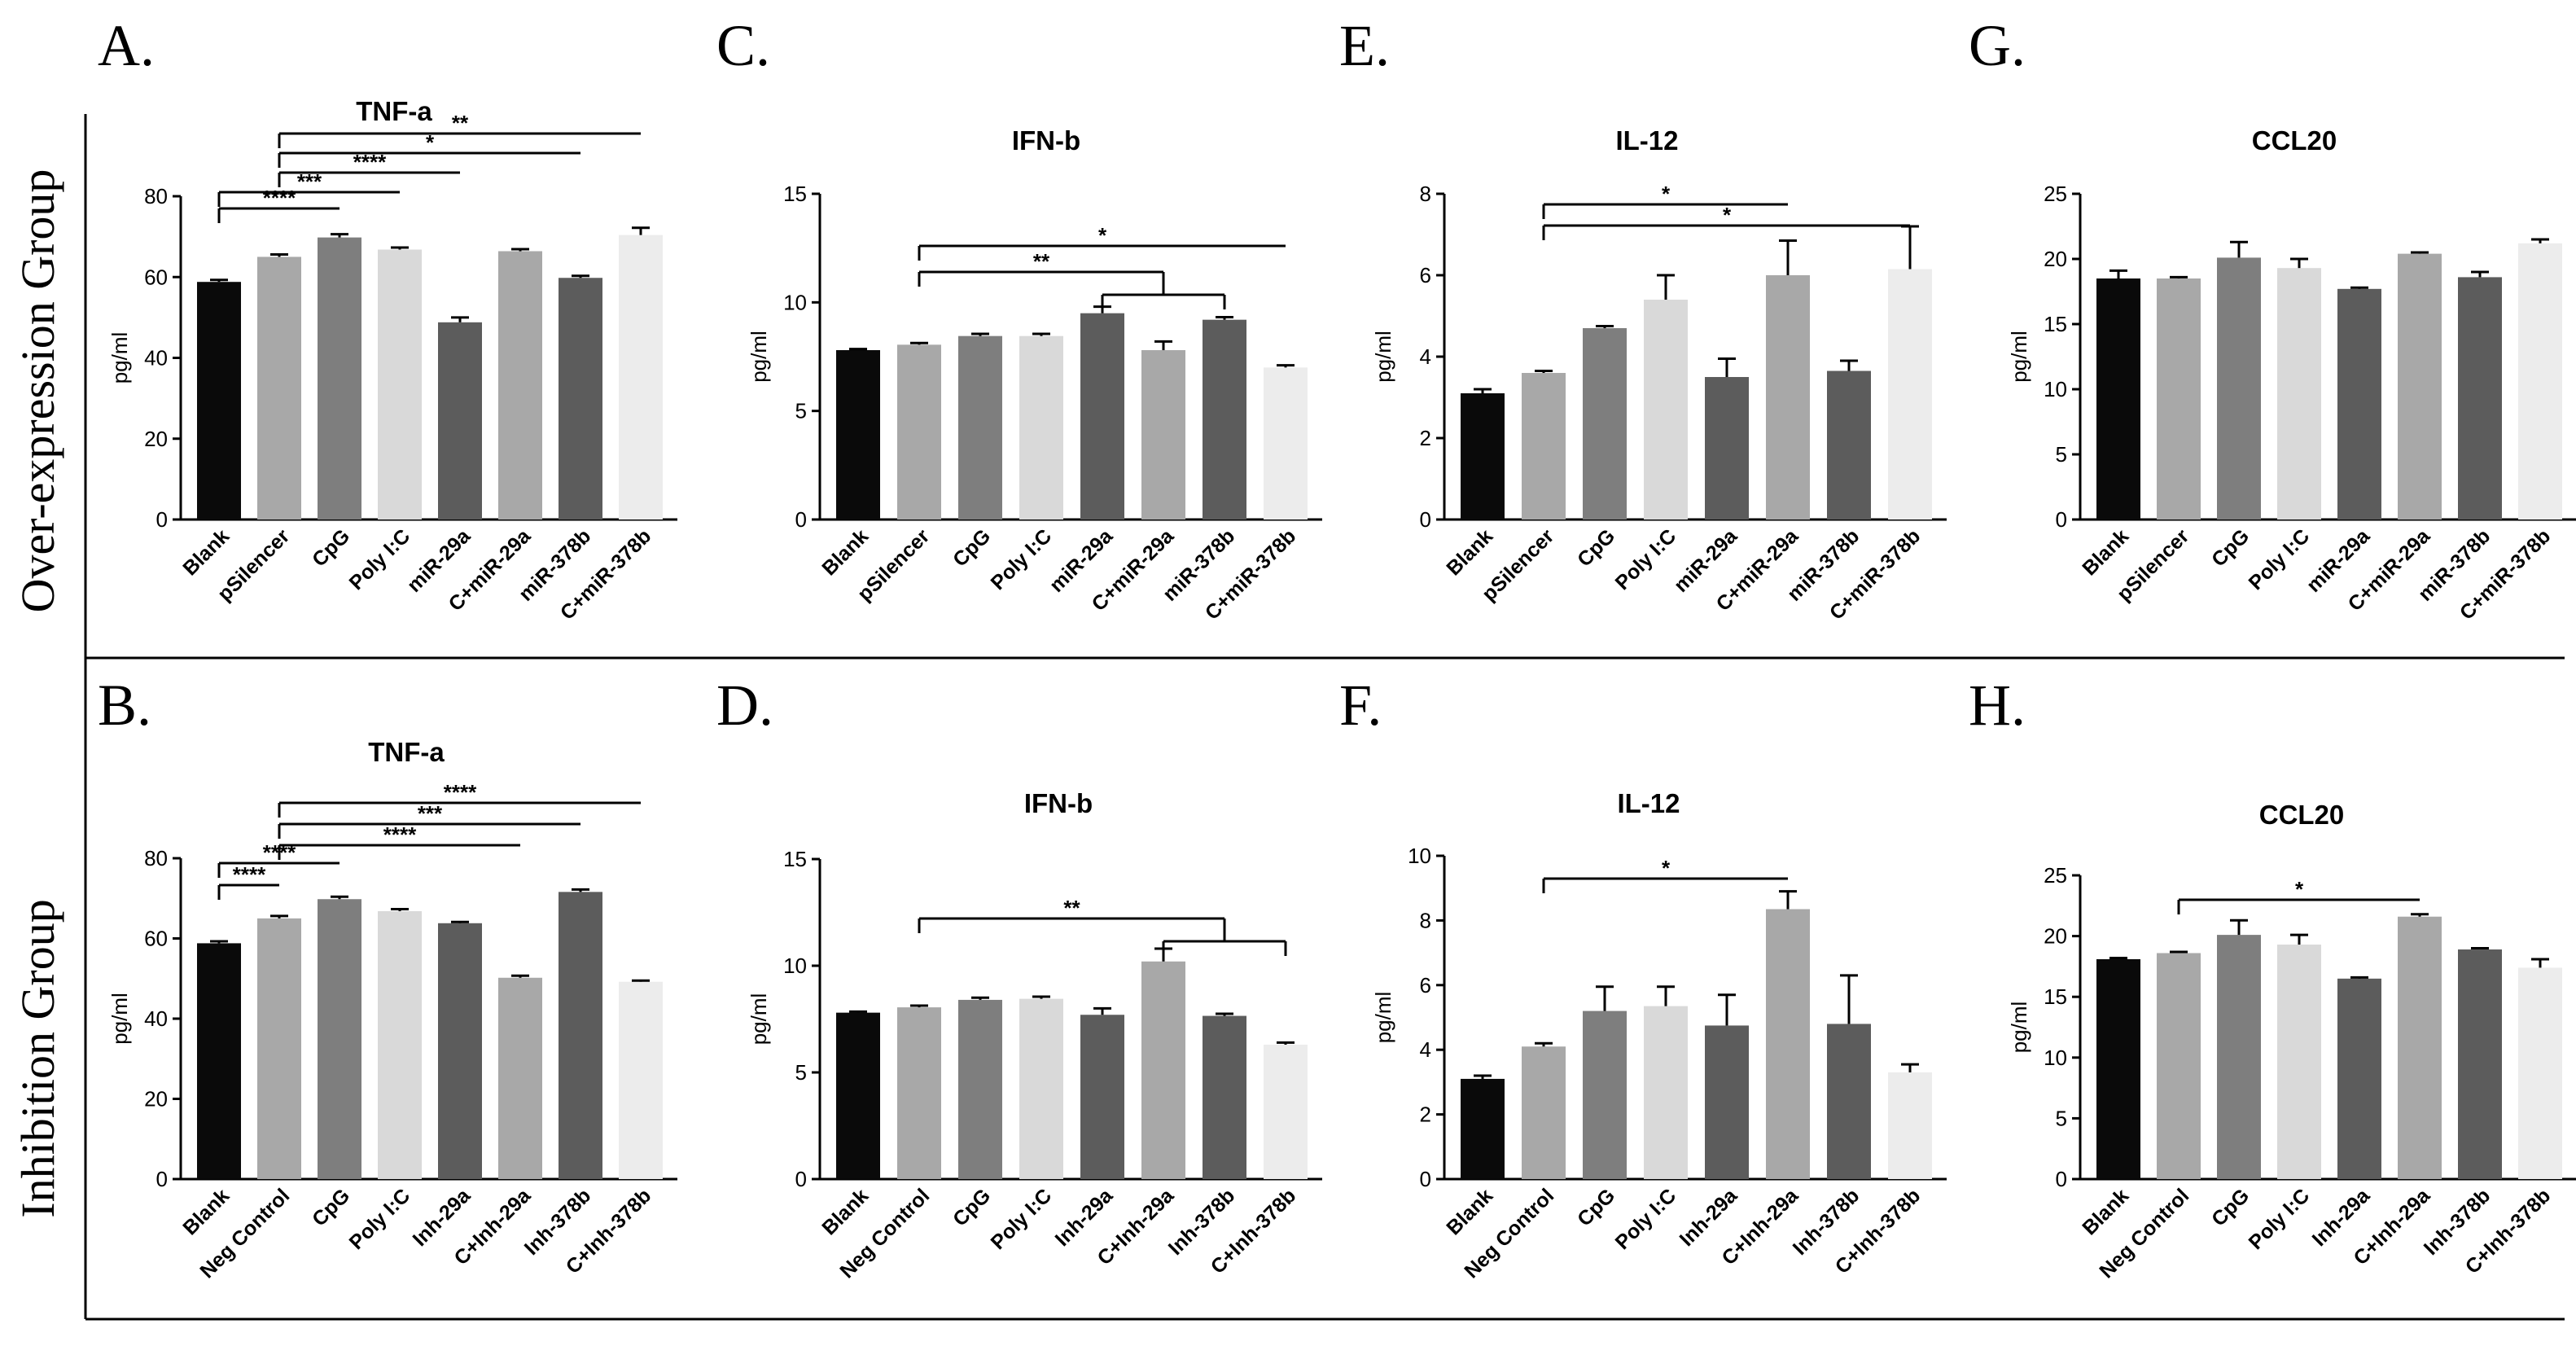  What do you see at coordinates (743, 46) in the screenshot?
I see `panel-letter-C: C.` at bounding box center [743, 46].